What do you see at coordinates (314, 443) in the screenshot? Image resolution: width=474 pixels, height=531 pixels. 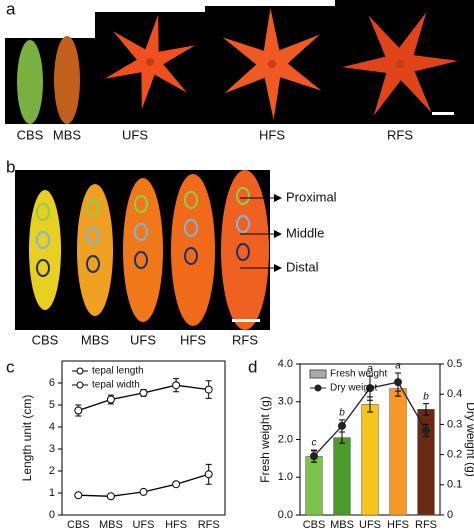 I see `significance-letter: c` at bounding box center [314, 443].